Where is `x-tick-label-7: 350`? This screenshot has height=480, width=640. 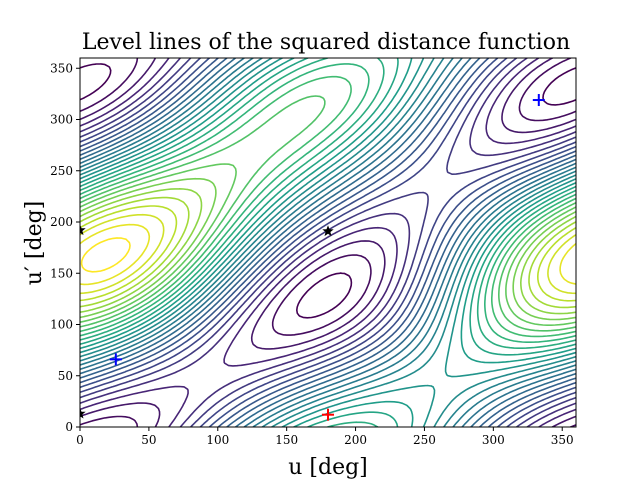
x-tick-label-7: 350 is located at coordinates (562, 440).